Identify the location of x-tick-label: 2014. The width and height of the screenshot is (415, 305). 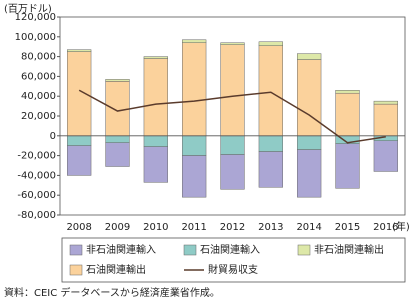
(308, 227).